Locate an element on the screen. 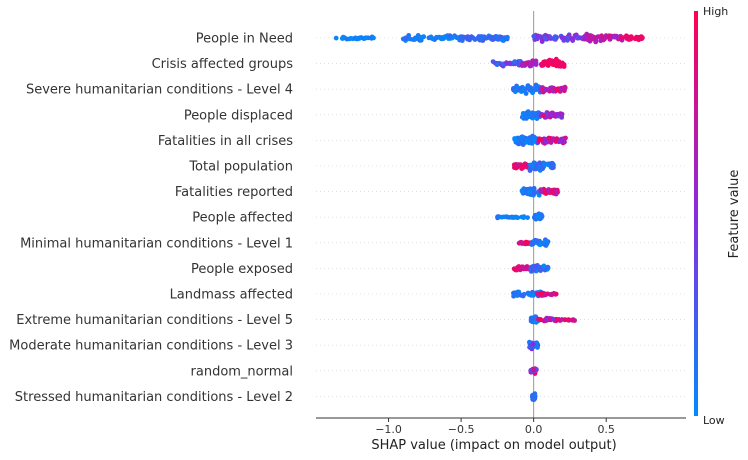  feature-label: People in Need is located at coordinates (244, 39).